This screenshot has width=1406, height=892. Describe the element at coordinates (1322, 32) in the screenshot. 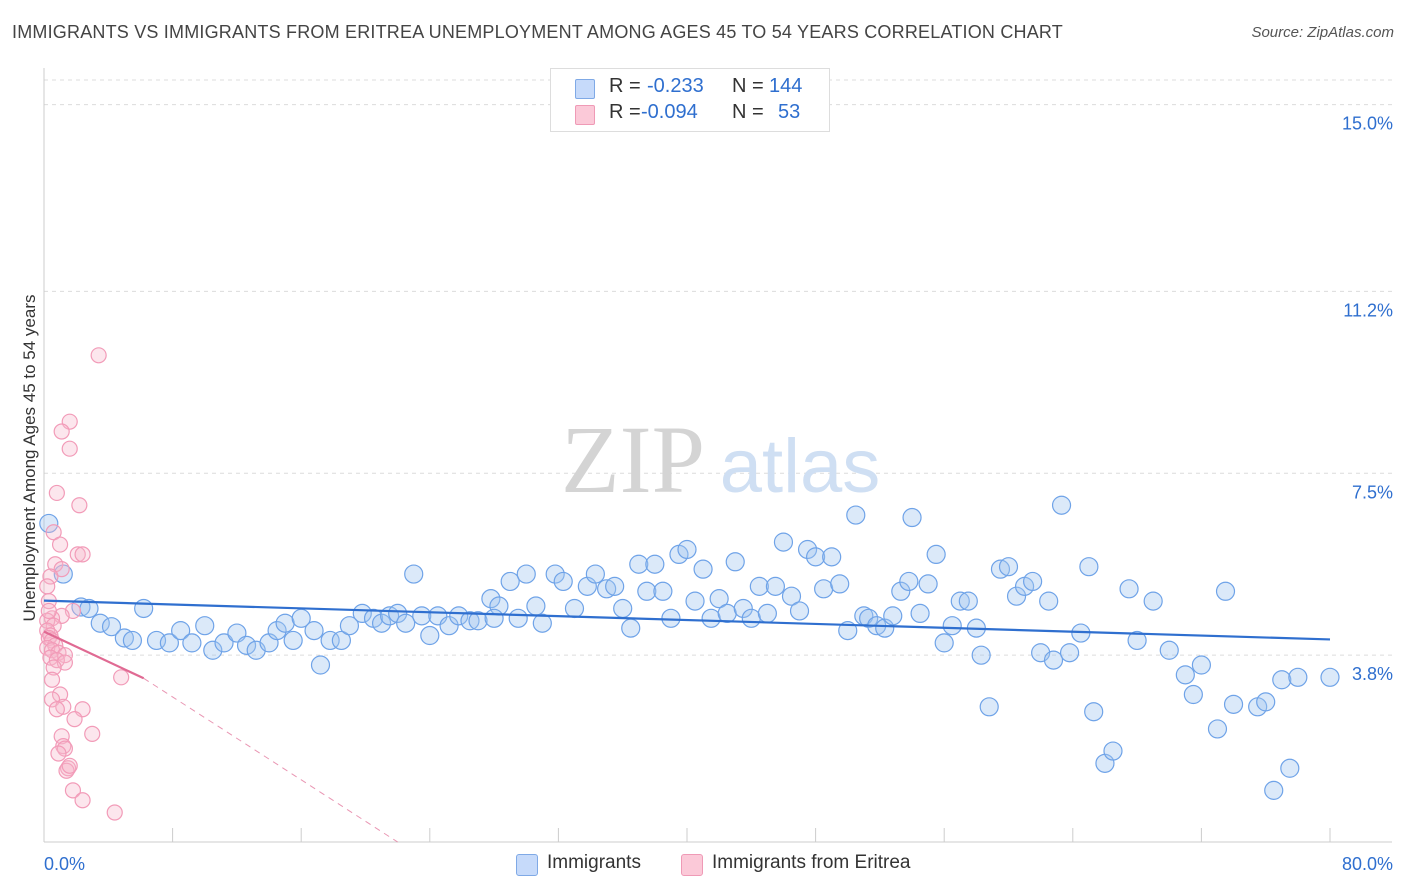

I see `source-label: Source: ZipAtlas.com` at that location.